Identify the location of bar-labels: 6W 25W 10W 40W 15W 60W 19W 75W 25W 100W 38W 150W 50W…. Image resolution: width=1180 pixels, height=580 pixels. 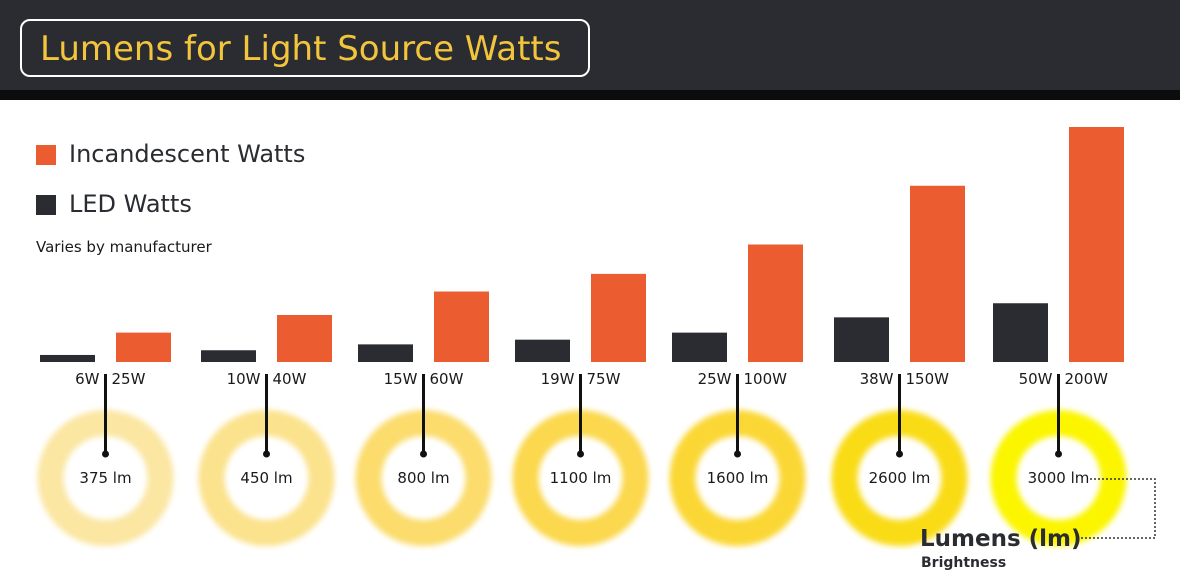
(591, 379).